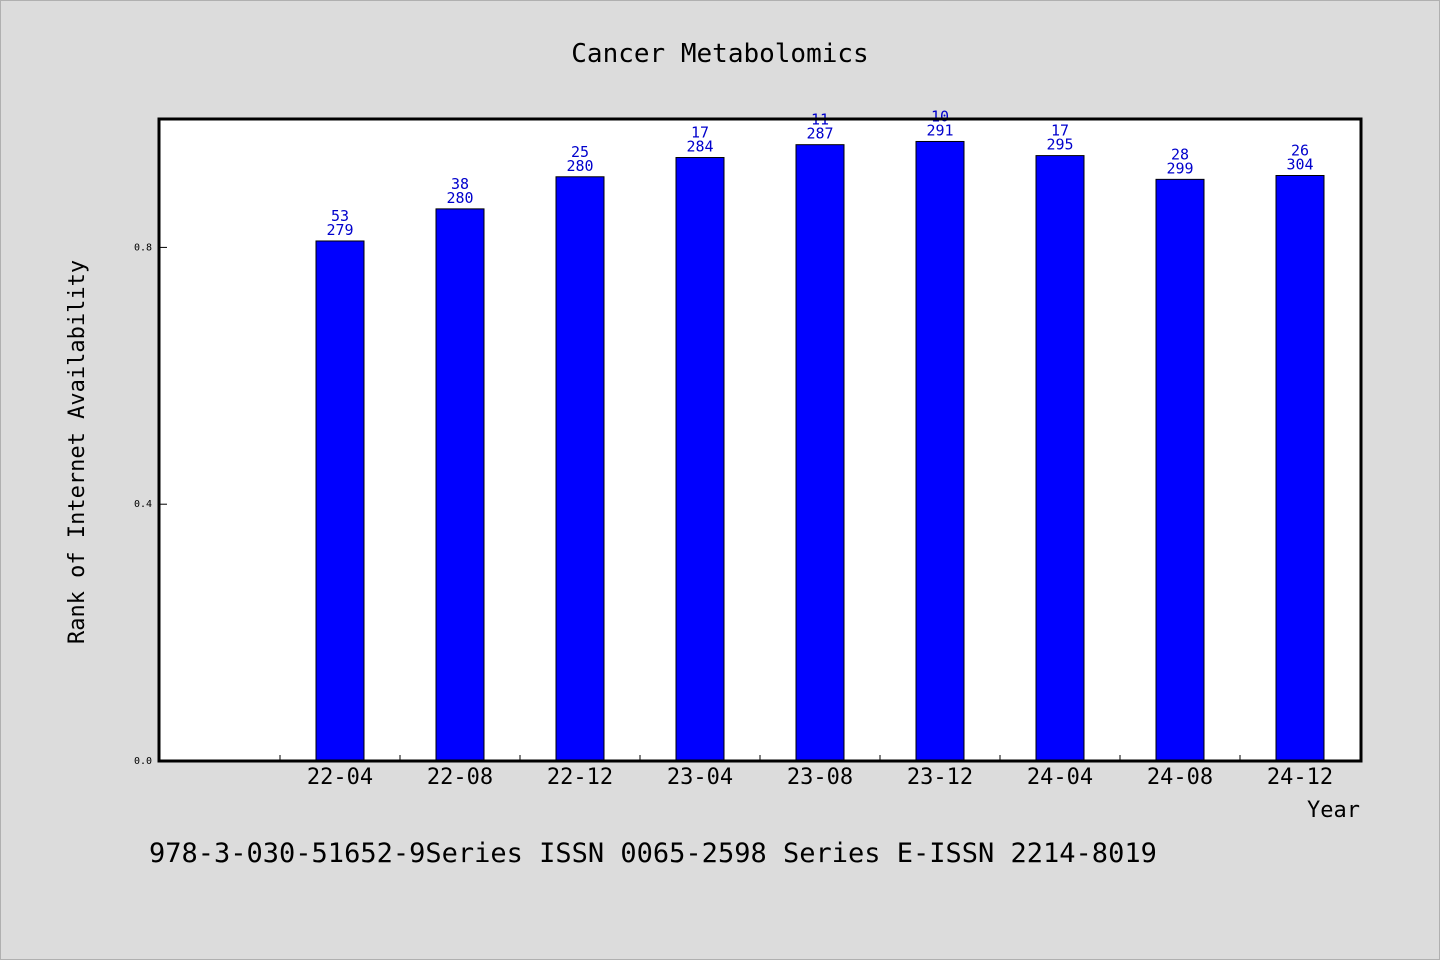 This screenshot has width=1440, height=960. What do you see at coordinates (339, 230) in the screenshot?
I see `bar-label-bottom-22-04: 279` at bounding box center [339, 230].